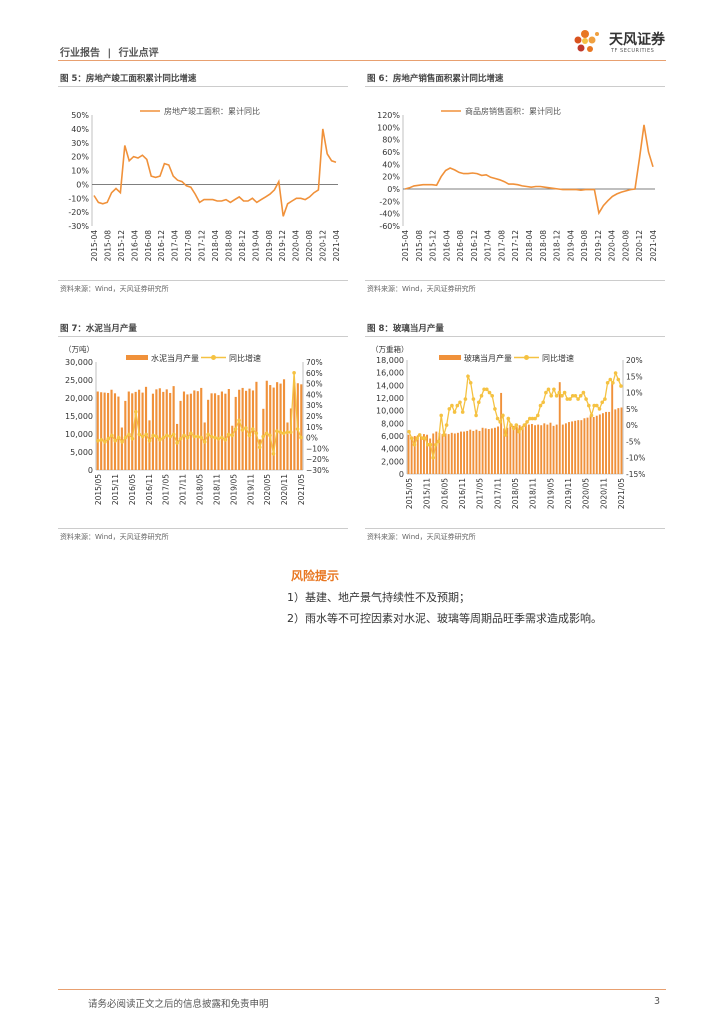 This screenshot has height=1024, width=724. I want to click on combo-chart-xtick: 2019/11, so click(250, 489).